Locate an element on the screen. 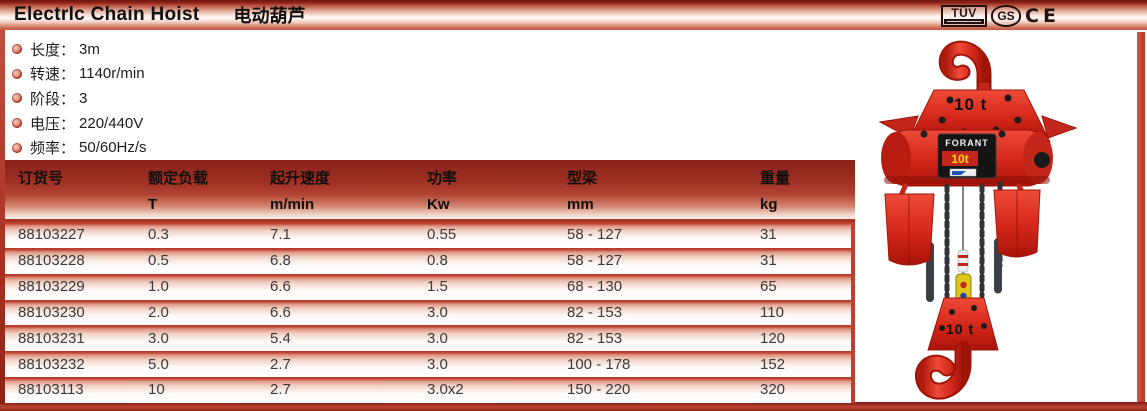 Image resolution: width=1147 pixels, height=411 pixels. cell-order-no: 88103228 is located at coordinates (51, 261).